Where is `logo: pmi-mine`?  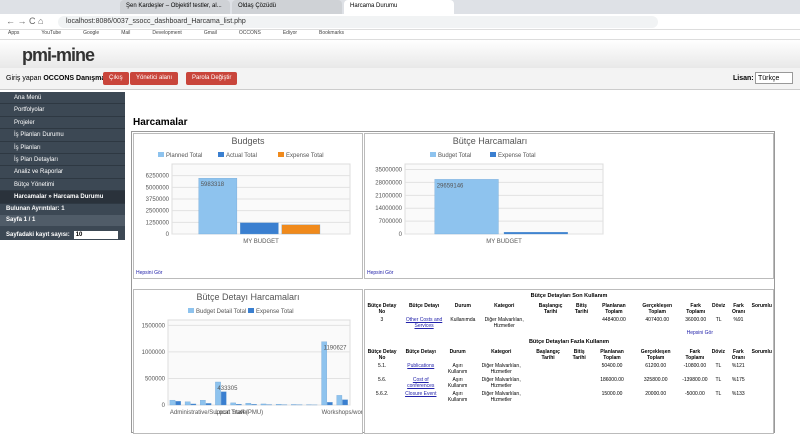 logo: pmi-mine is located at coordinates (58, 55).